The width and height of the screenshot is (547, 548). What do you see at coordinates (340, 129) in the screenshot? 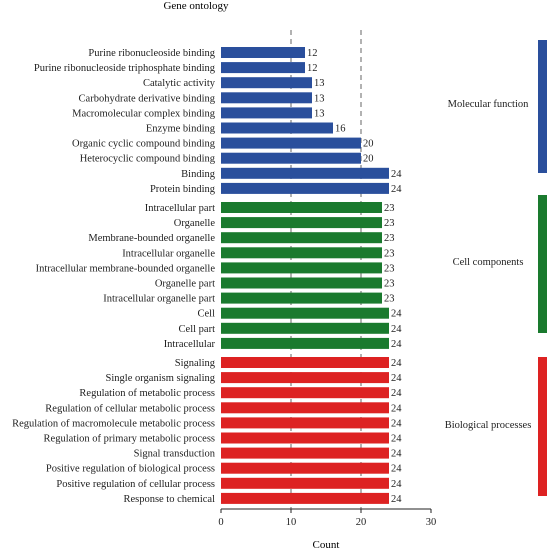
I see `value-label: 16` at bounding box center [340, 129].